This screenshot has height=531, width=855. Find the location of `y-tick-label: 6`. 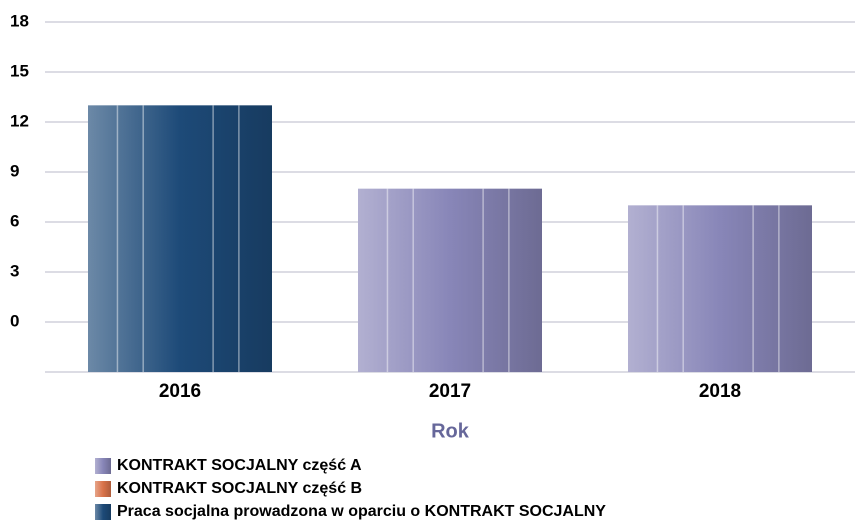

y-tick-label: 6 is located at coordinates (14, 220).